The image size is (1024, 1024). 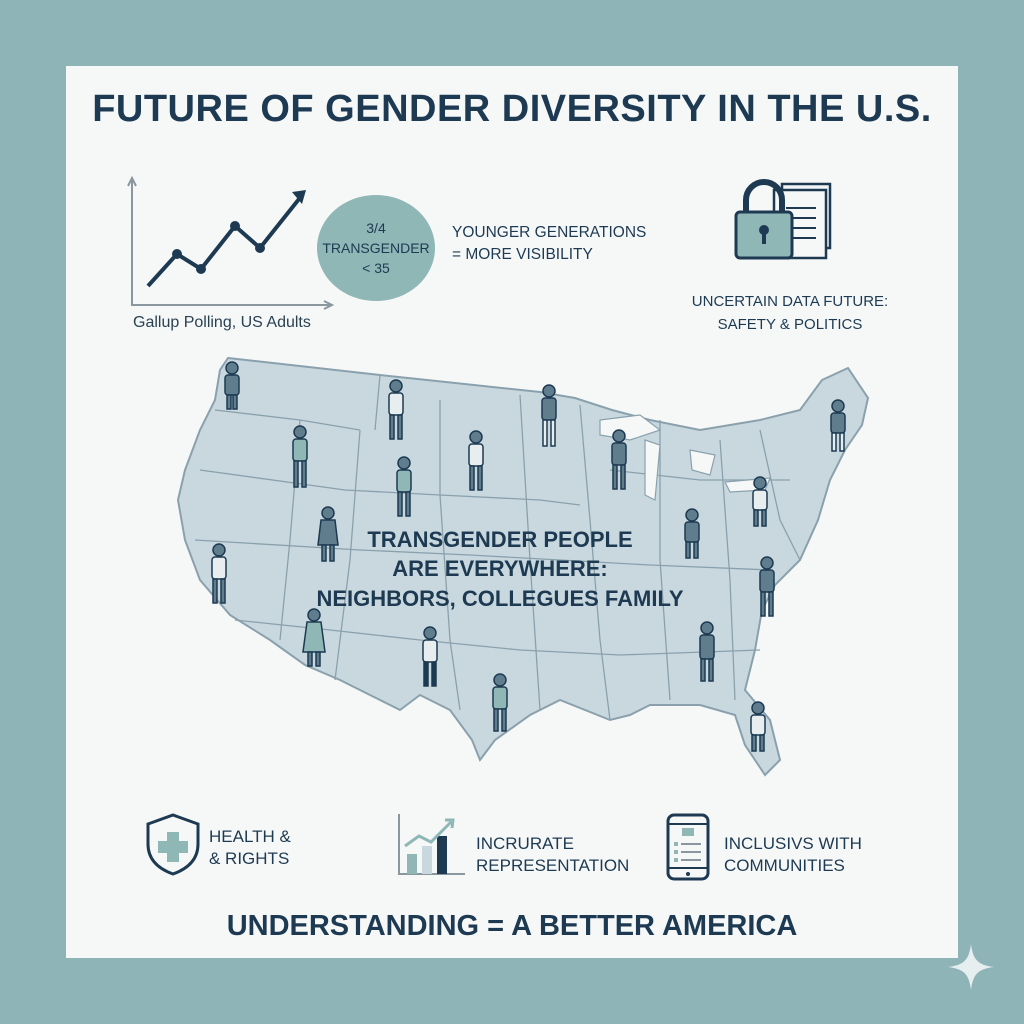 What do you see at coordinates (525, 843) in the screenshot?
I see `feature-representation-line-1: INCRURATE` at bounding box center [525, 843].